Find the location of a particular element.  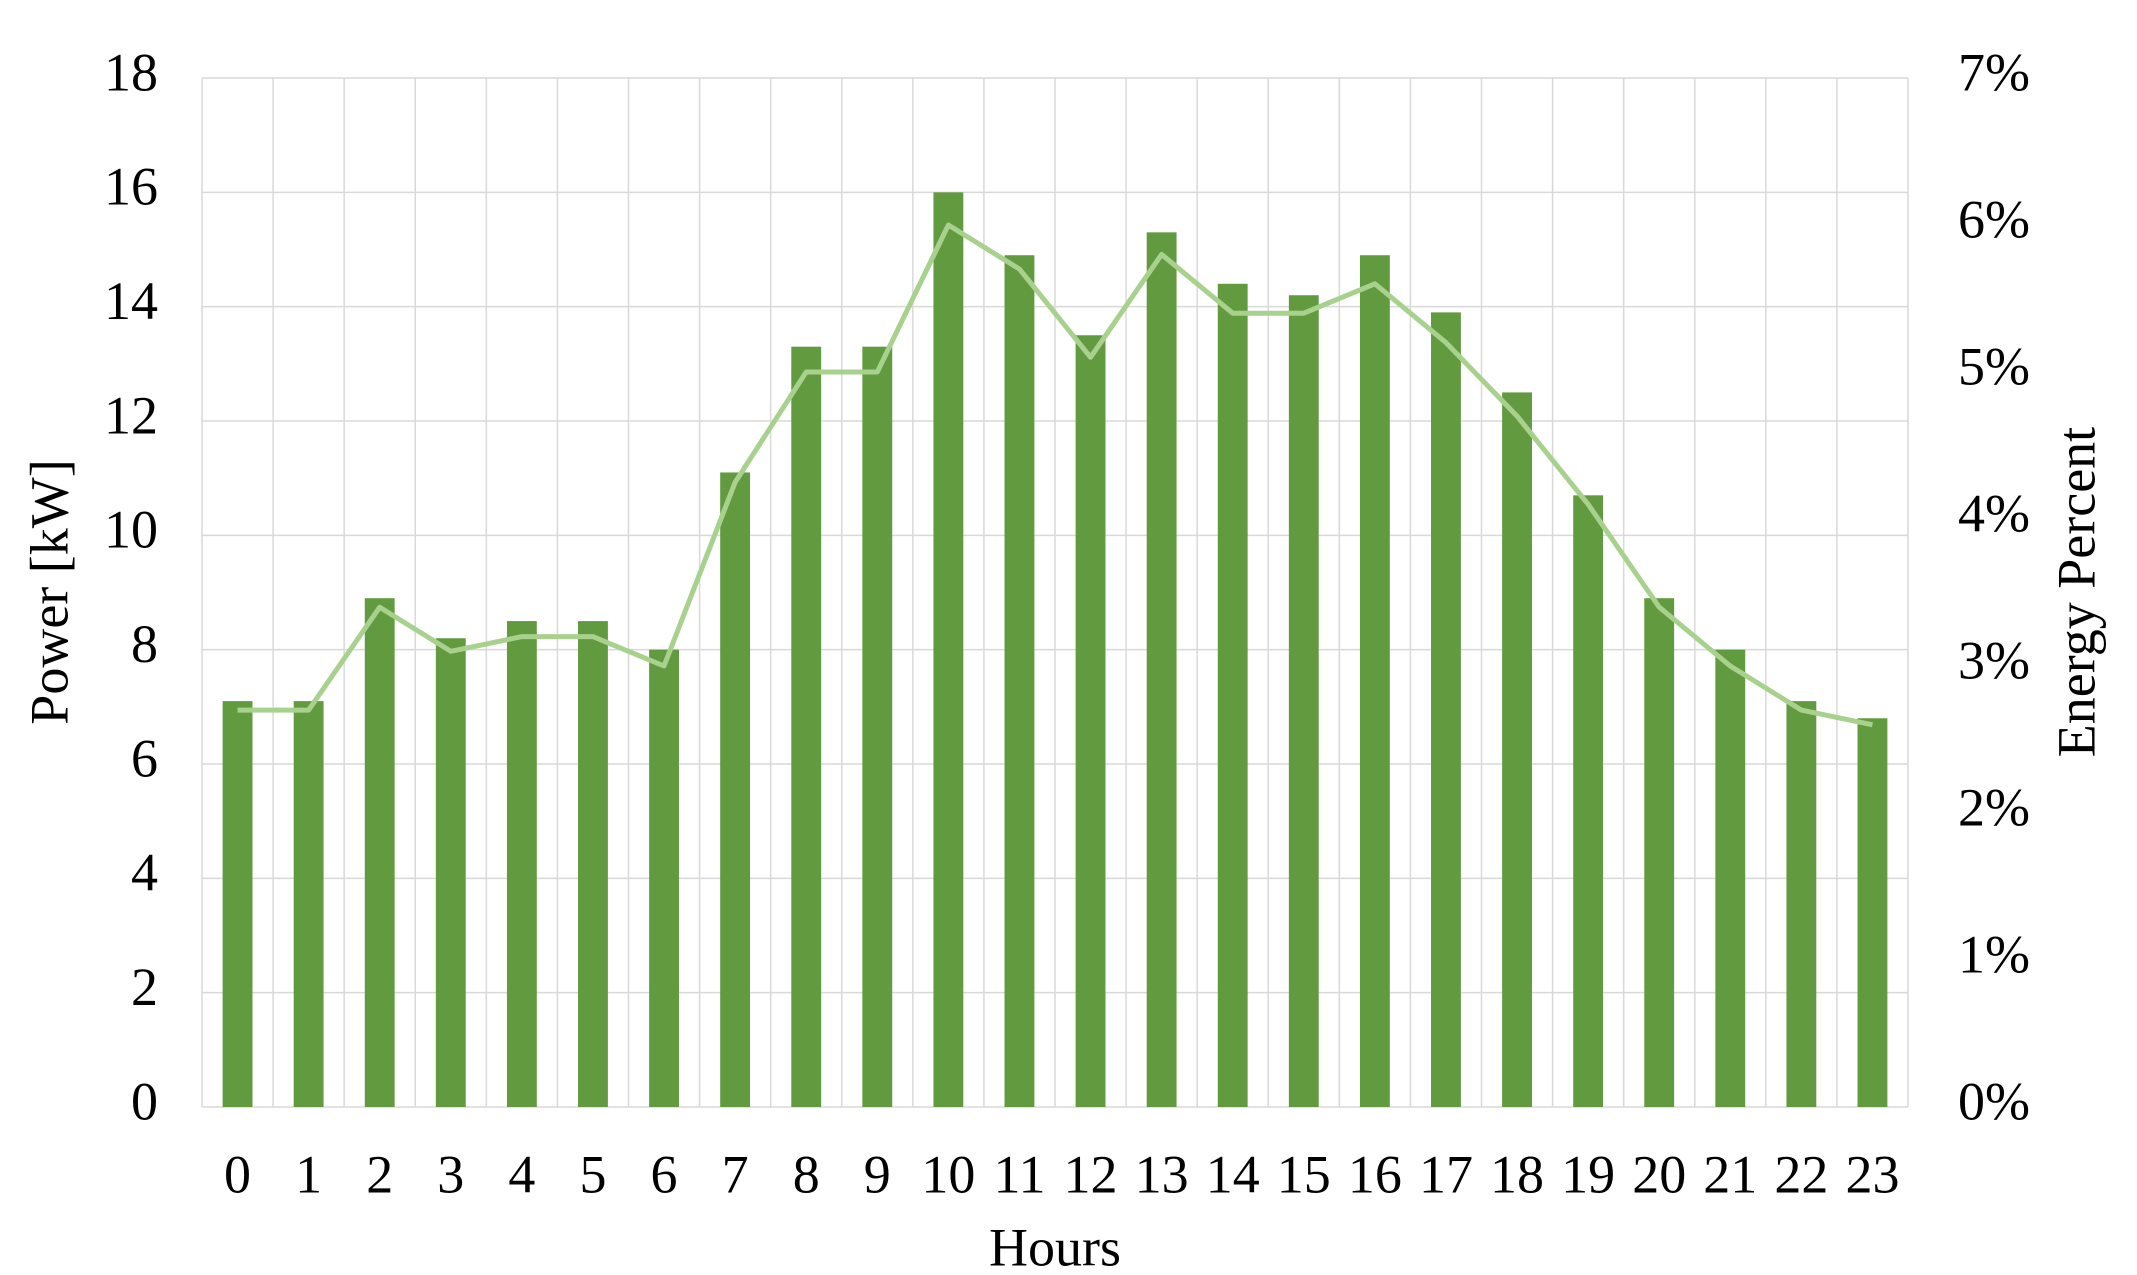

x-tick-label: 17 is located at coordinates (1446, 1174).